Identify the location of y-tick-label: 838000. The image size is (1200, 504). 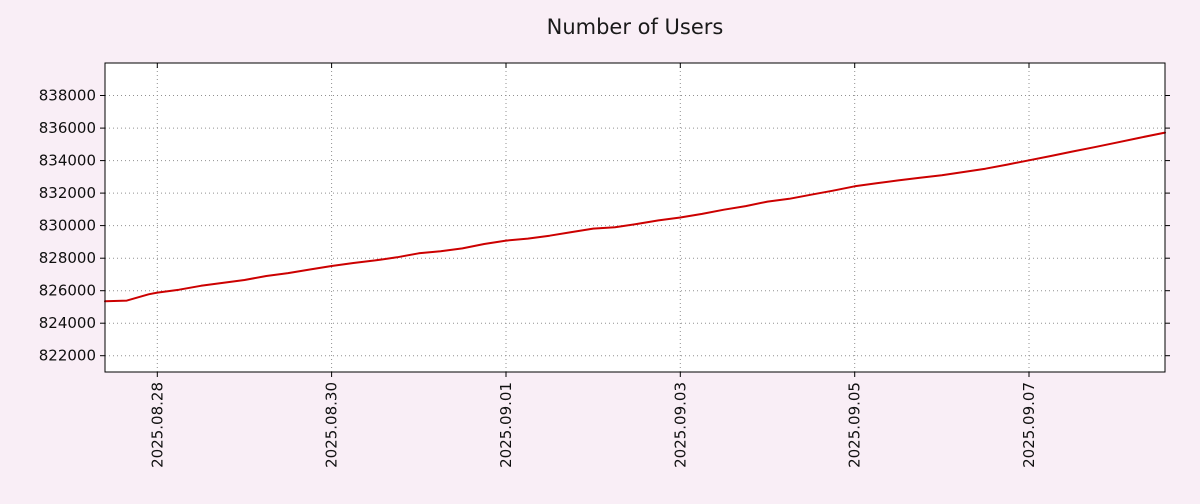
(67, 96).